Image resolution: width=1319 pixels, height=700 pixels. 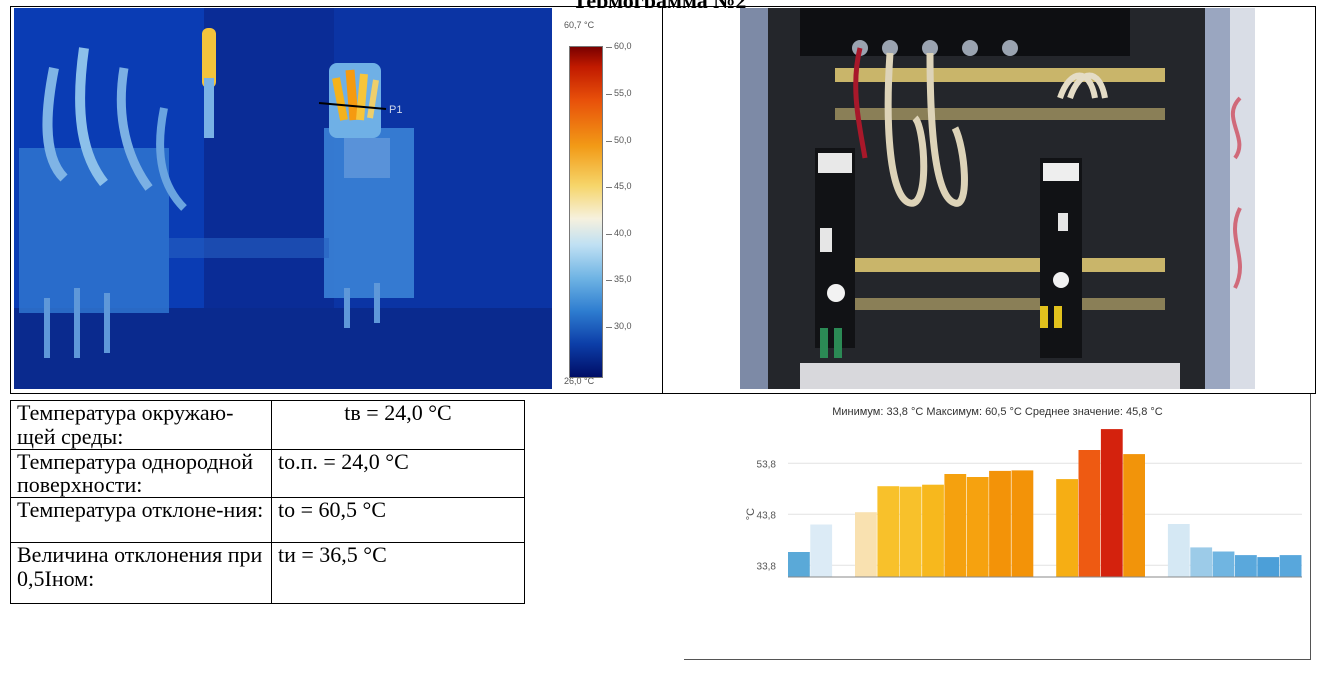 I want to click on scale-tick-label: 55,0, so click(x=623, y=93).